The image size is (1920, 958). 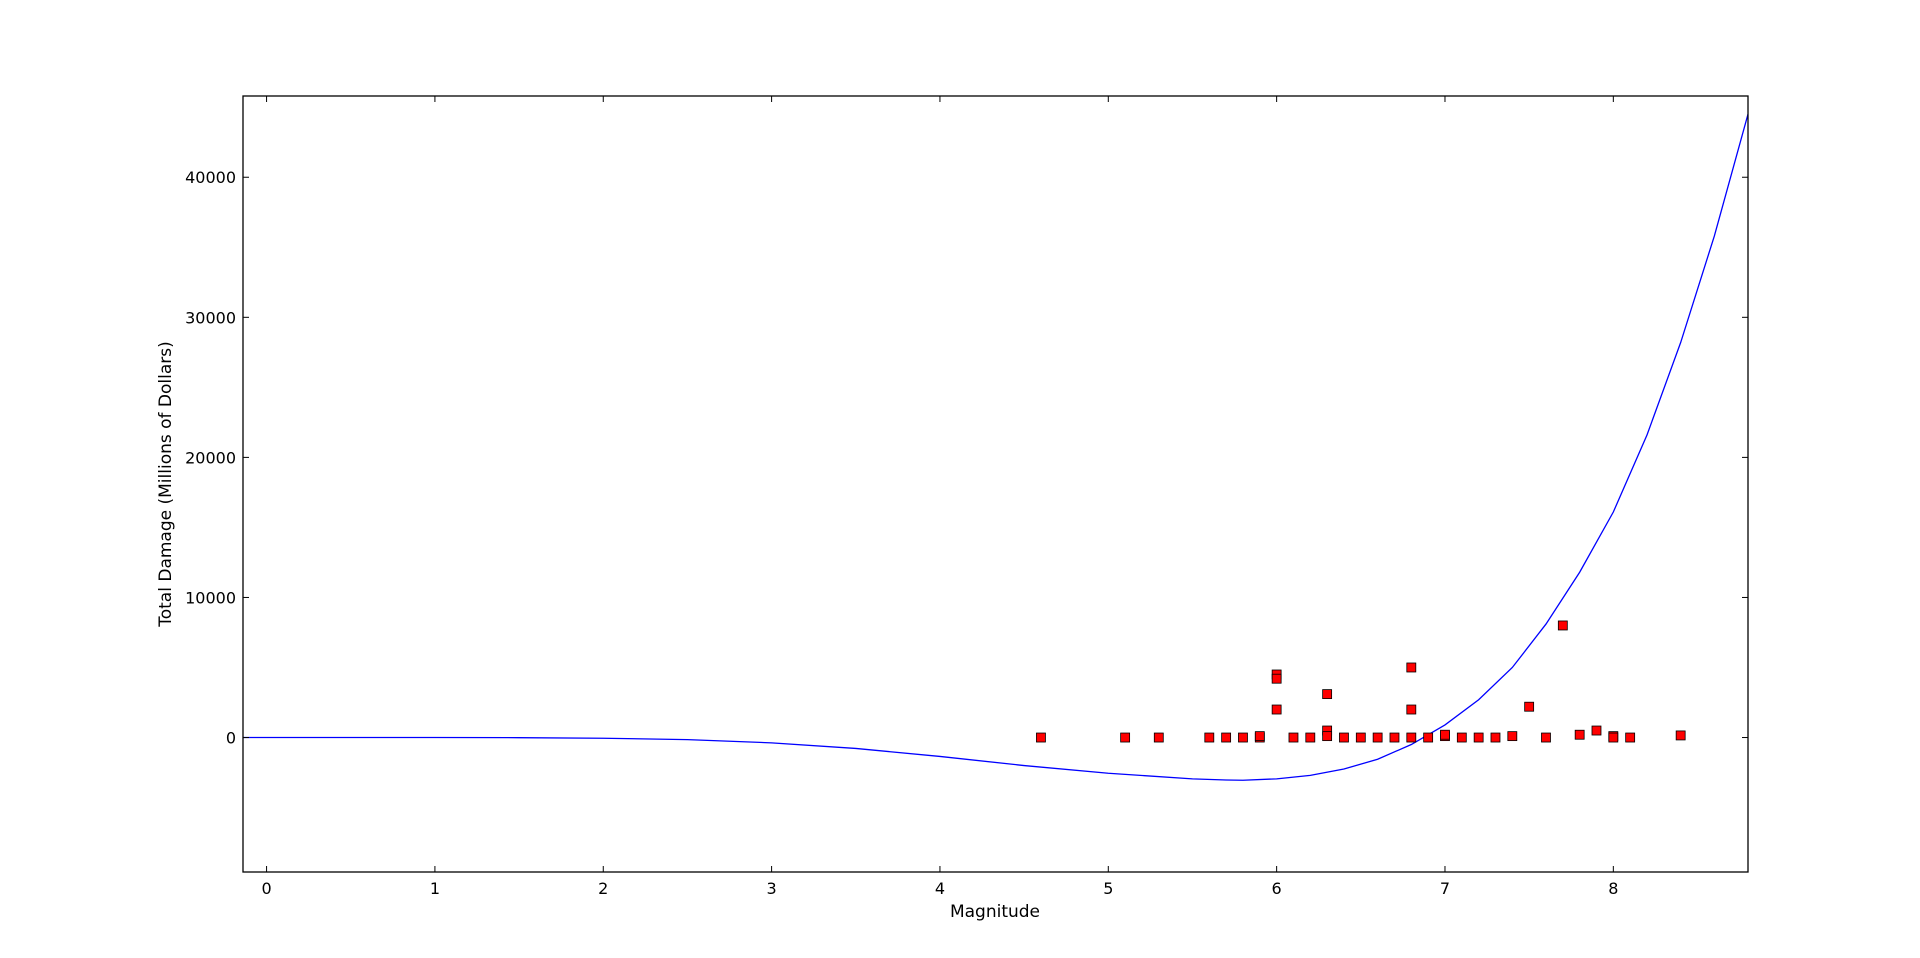 I want to click on y-tick-label: 0, so click(x=231, y=738).